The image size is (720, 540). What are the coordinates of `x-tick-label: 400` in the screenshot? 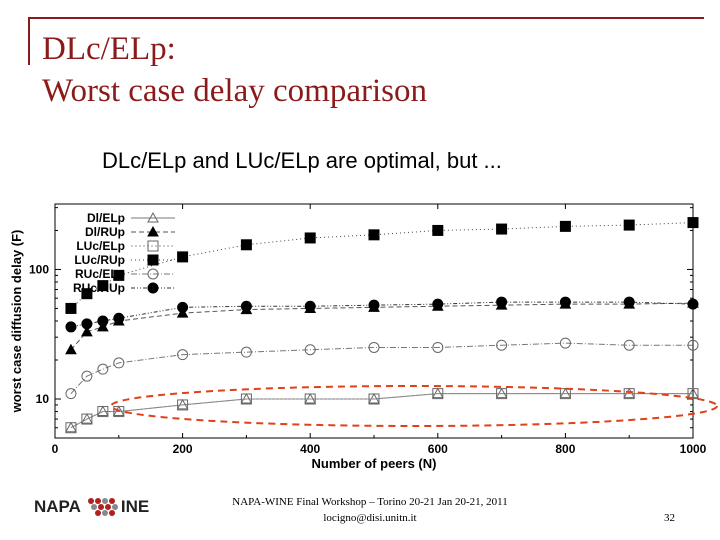 It's located at (310, 449).